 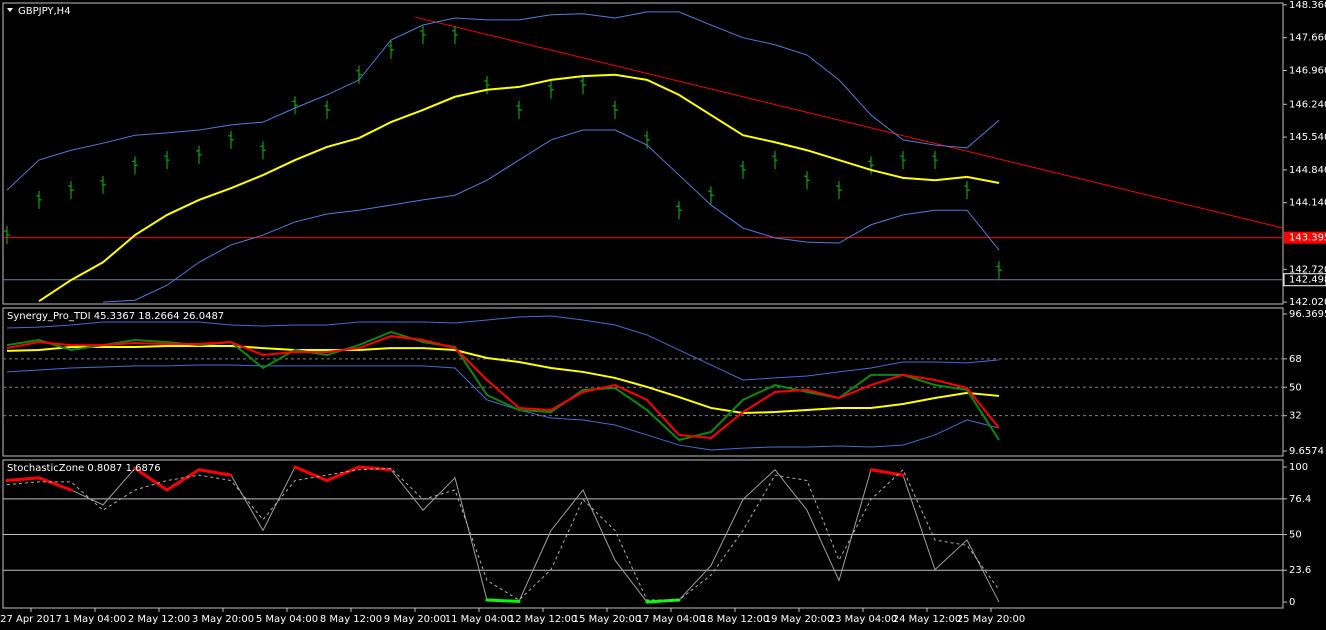 I want to click on x-tick-label: 17 May 04:00, so click(x=671, y=619).